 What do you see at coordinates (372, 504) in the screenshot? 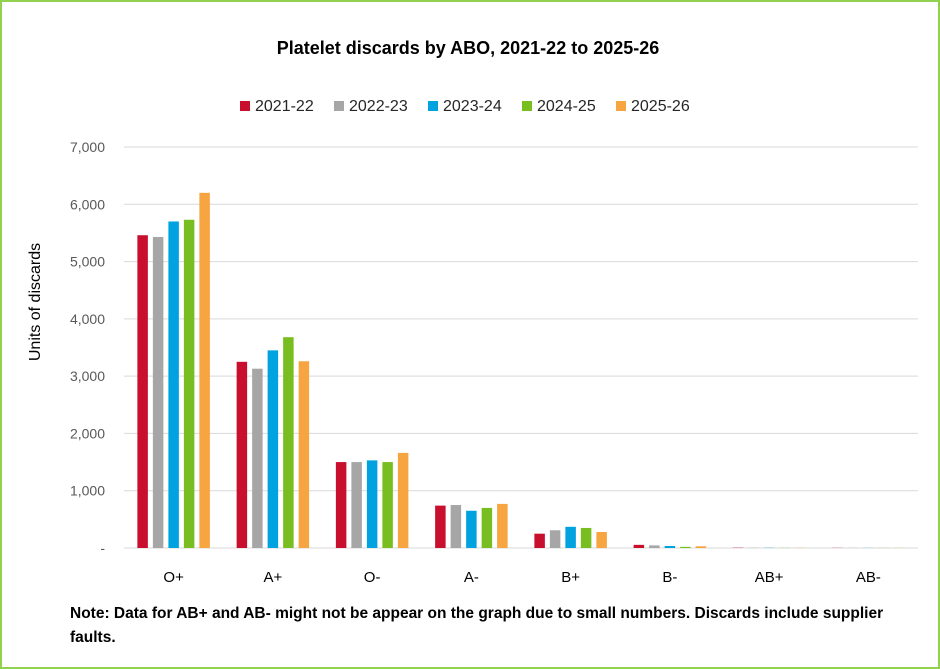
I see `bar-2023-24-O-` at bounding box center [372, 504].